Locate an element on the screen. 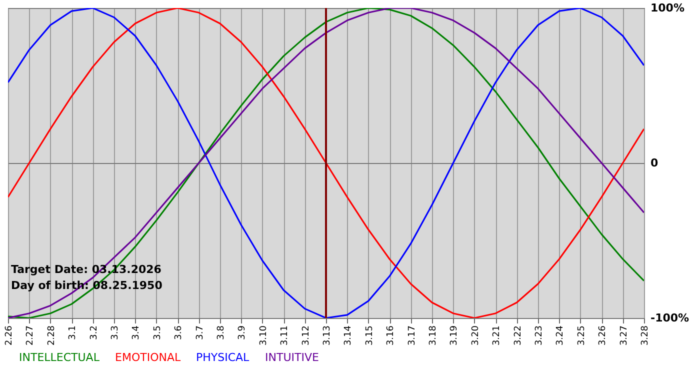  x-tick-label: 3.11 is located at coordinates (285, 336).